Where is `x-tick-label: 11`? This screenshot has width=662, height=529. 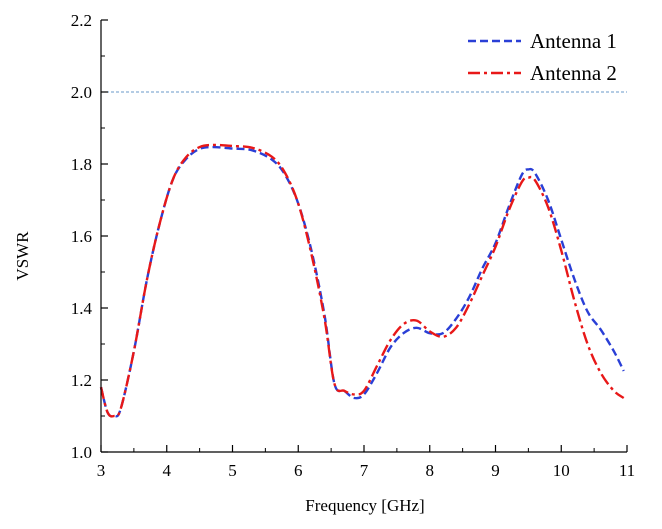 x-tick-label: 11 is located at coordinates (627, 470).